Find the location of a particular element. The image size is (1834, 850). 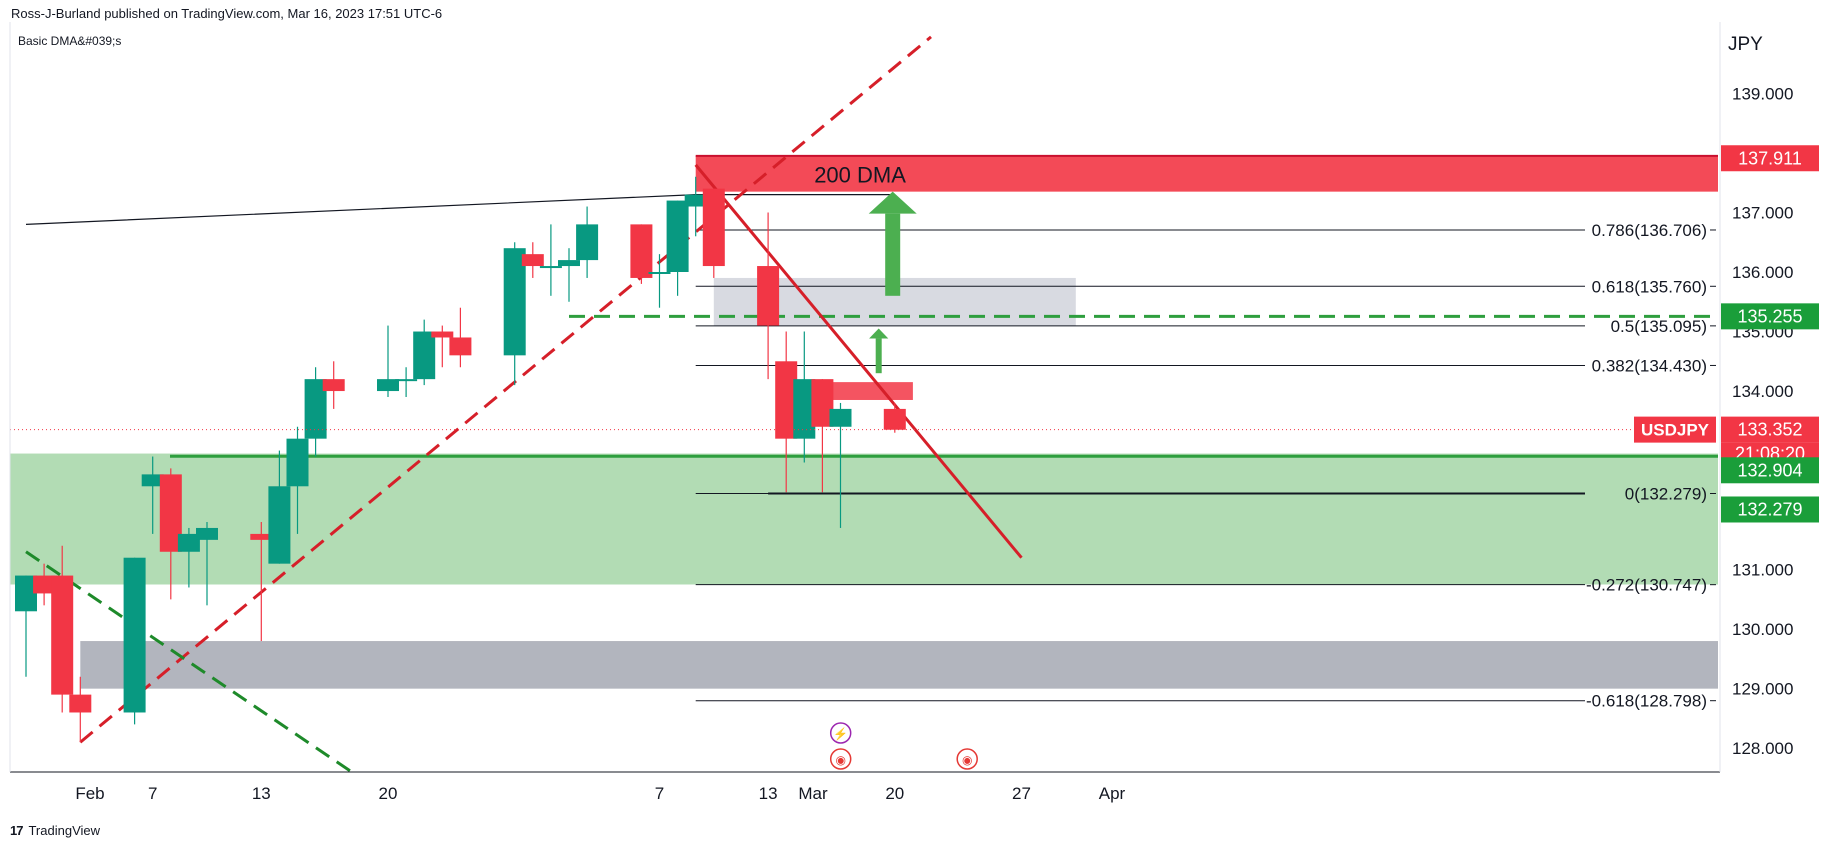

small-up-arrow-head is located at coordinates (879, 333).